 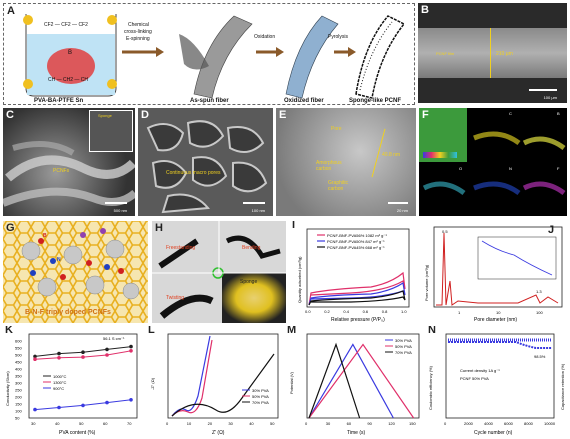 What do you see at coordinates (18, 376) in the screenshot?
I see `k-ytick: 350` at bounding box center [18, 376].